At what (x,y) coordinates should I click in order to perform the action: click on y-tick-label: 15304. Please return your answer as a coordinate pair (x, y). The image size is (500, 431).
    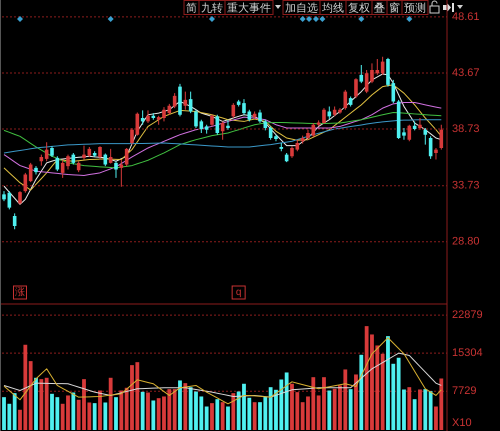
    Looking at the image, I should click on (467, 353).